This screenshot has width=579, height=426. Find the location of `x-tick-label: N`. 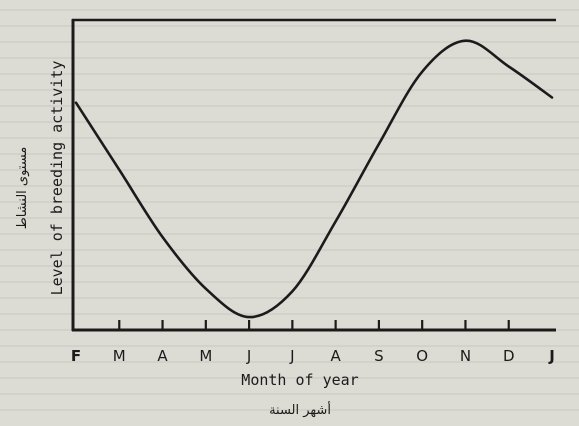

x-tick-label: N is located at coordinates (465, 356).